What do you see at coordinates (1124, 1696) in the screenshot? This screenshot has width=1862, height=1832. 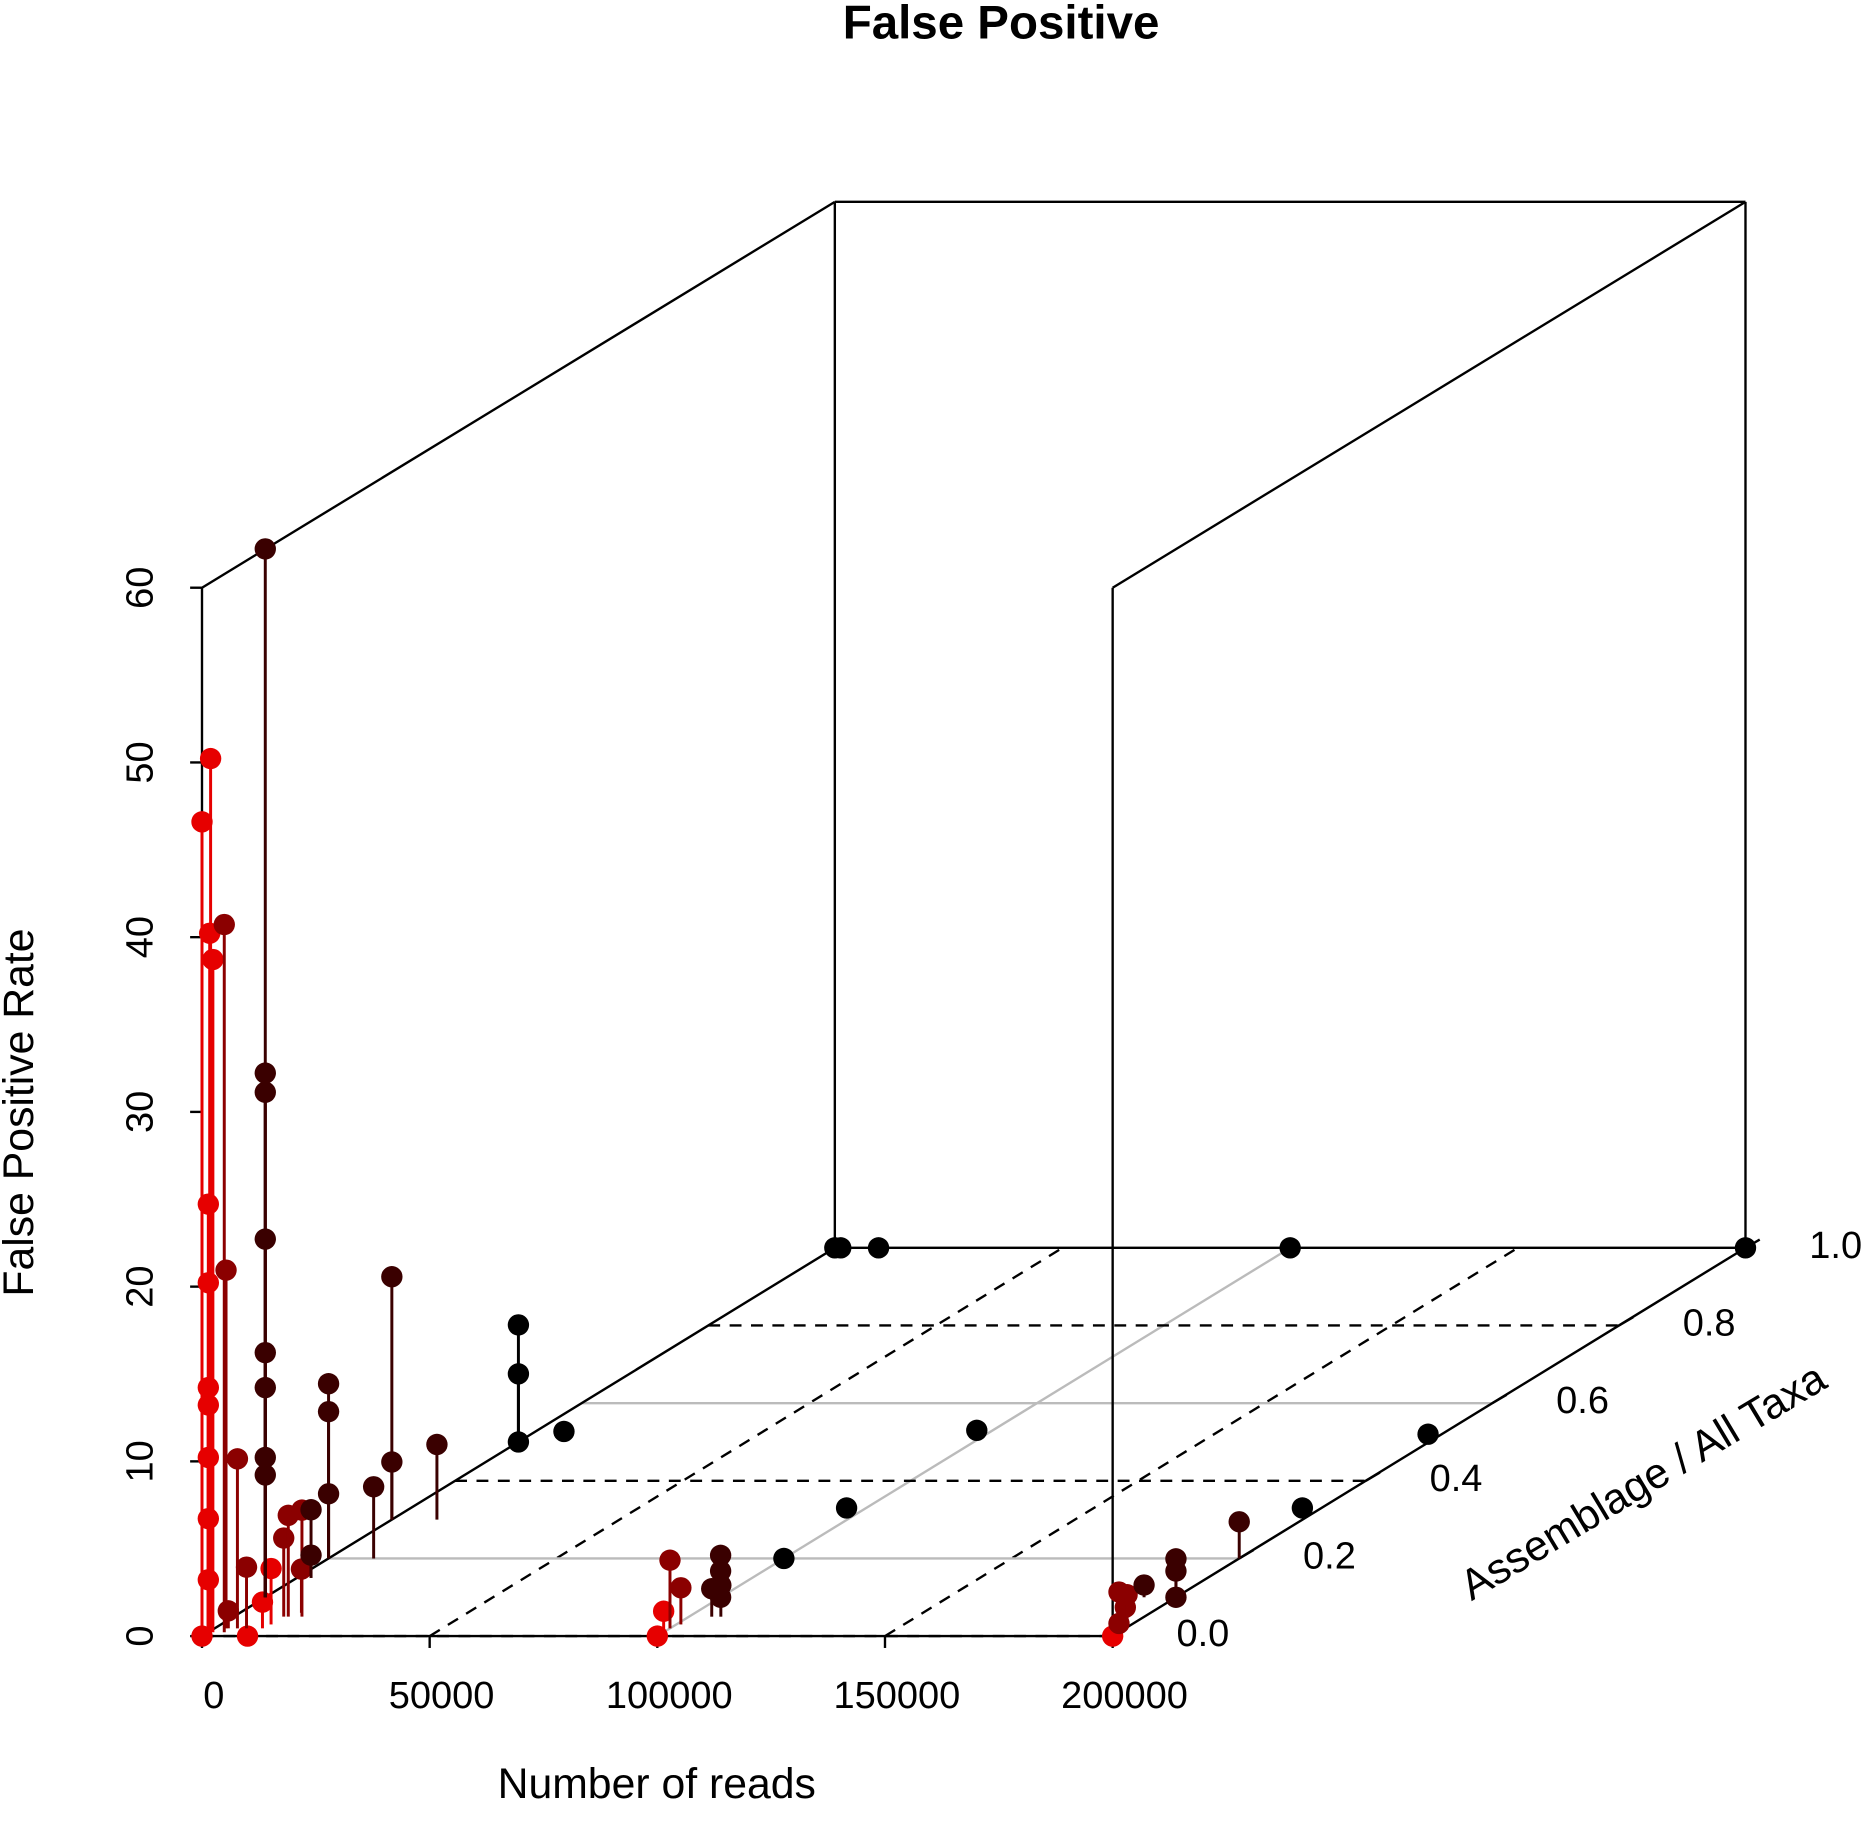 I see `x-tick-label: 200000` at bounding box center [1124, 1696].